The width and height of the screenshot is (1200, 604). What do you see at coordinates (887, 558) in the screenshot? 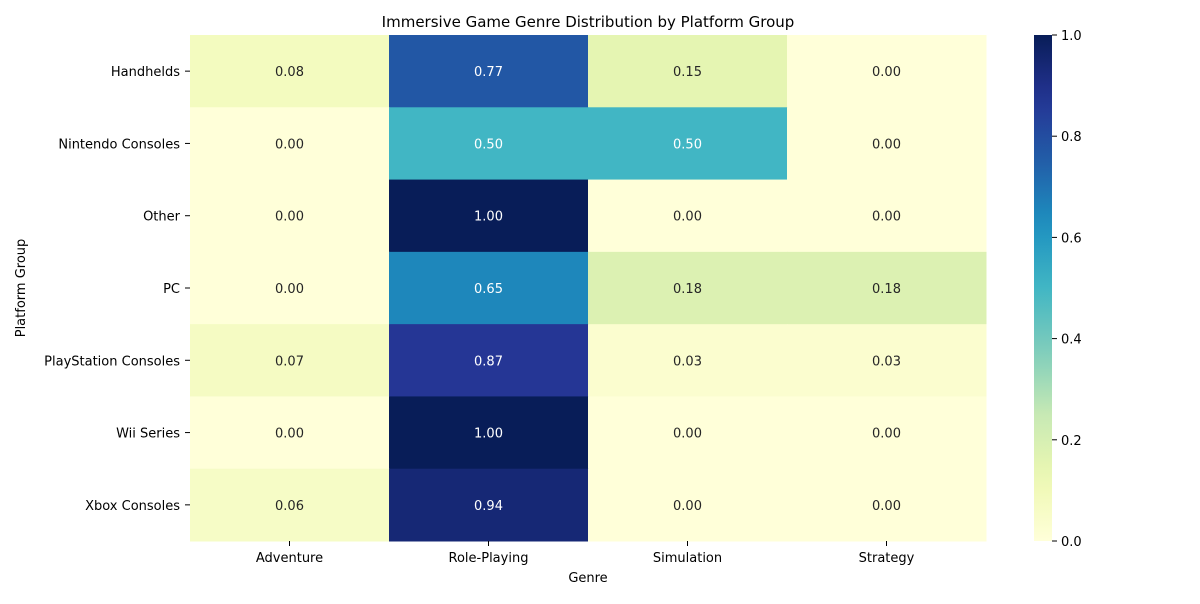
I see `x-tick-label: Strategy` at bounding box center [887, 558].